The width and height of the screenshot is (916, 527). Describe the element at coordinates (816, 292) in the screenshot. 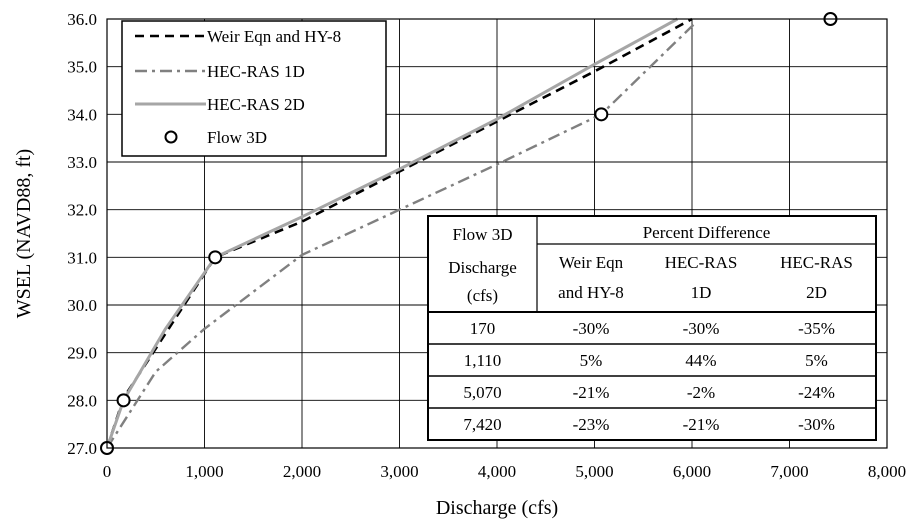

I see `table-subheader: 2D` at that location.